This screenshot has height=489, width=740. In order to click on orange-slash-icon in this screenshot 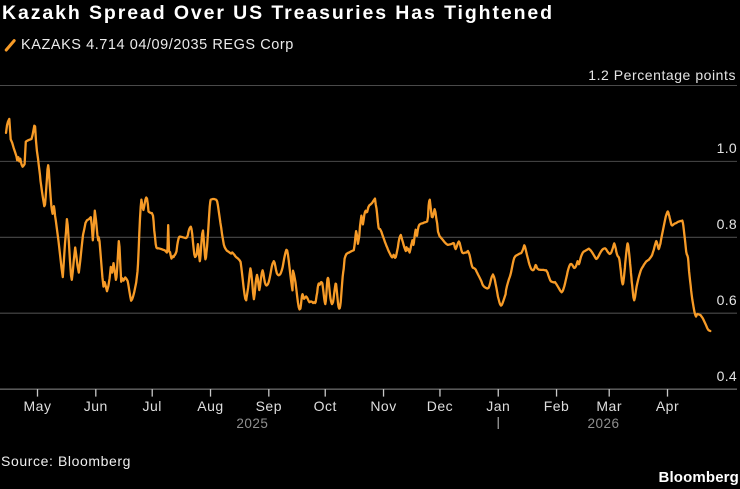, I will do `click(10, 44)`.